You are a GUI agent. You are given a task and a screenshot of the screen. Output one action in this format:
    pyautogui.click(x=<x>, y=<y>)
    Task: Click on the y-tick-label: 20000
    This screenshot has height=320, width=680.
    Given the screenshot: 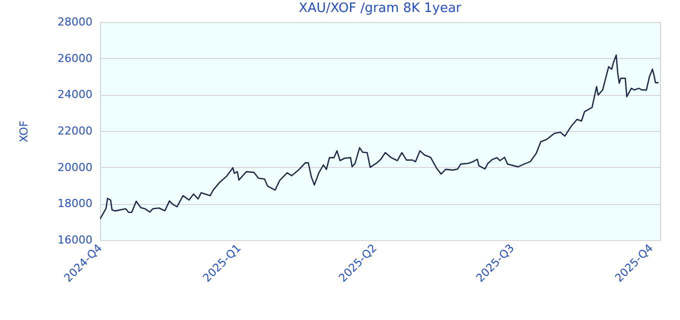 What is the action you would take?
    pyautogui.click(x=75, y=167)
    